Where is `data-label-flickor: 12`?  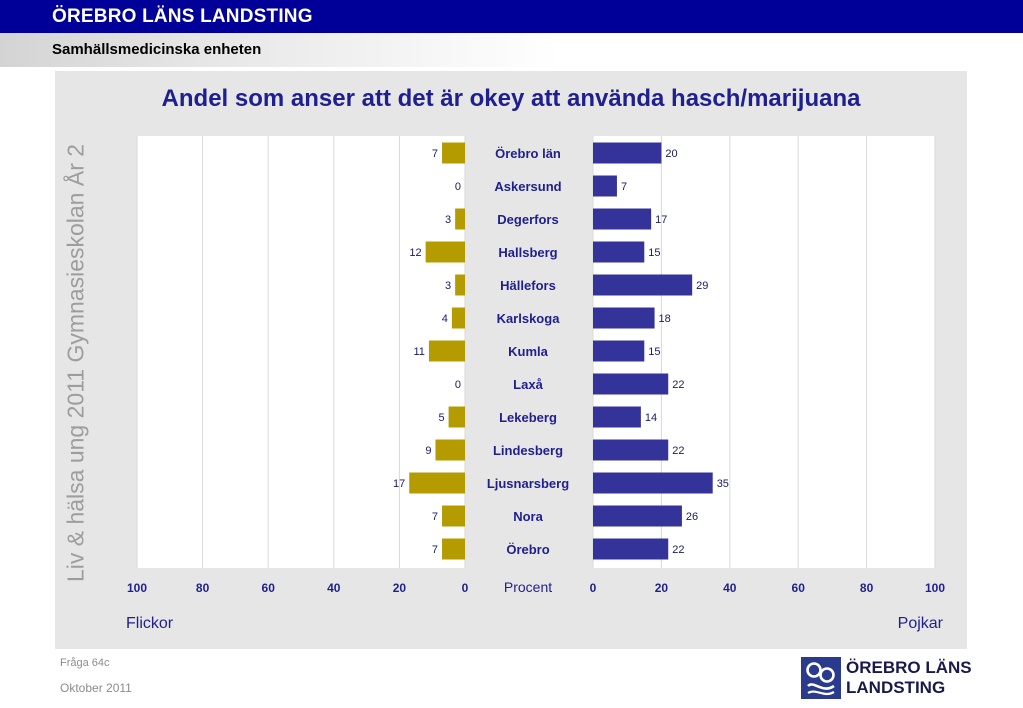
data-label-flickor: 12 is located at coordinates (415, 253).